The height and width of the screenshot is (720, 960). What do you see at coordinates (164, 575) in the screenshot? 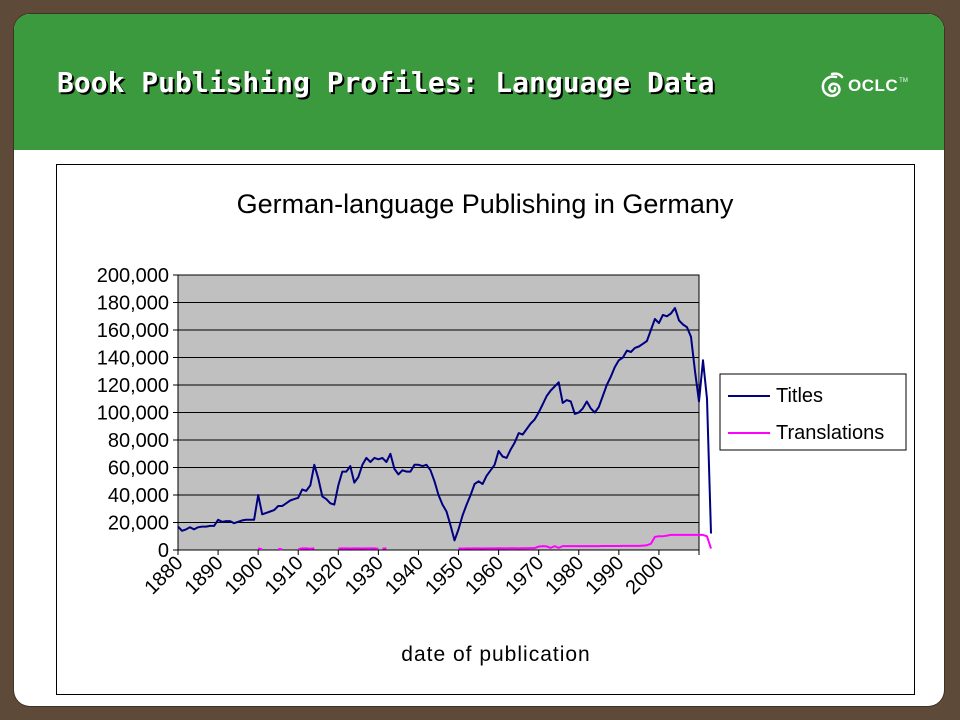
I see `x-tick-label: 1880` at bounding box center [164, 575].